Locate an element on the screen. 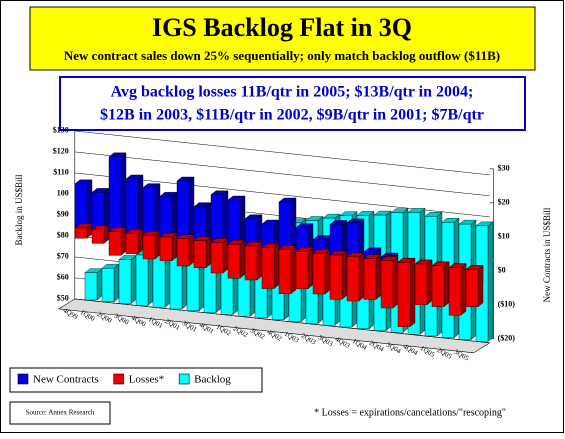 The image size is (565, 439). legend-label: Losses* is located at coordinates (146, 380).